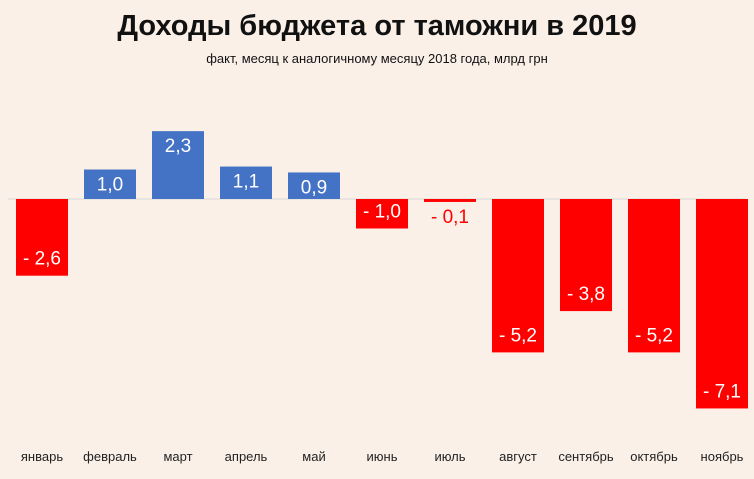 The height and width of the screenshot is (479, 754). Describe the element at coordinates (518, 335) in the screenshot. I see `data-label-7: - 5,2` at that location.